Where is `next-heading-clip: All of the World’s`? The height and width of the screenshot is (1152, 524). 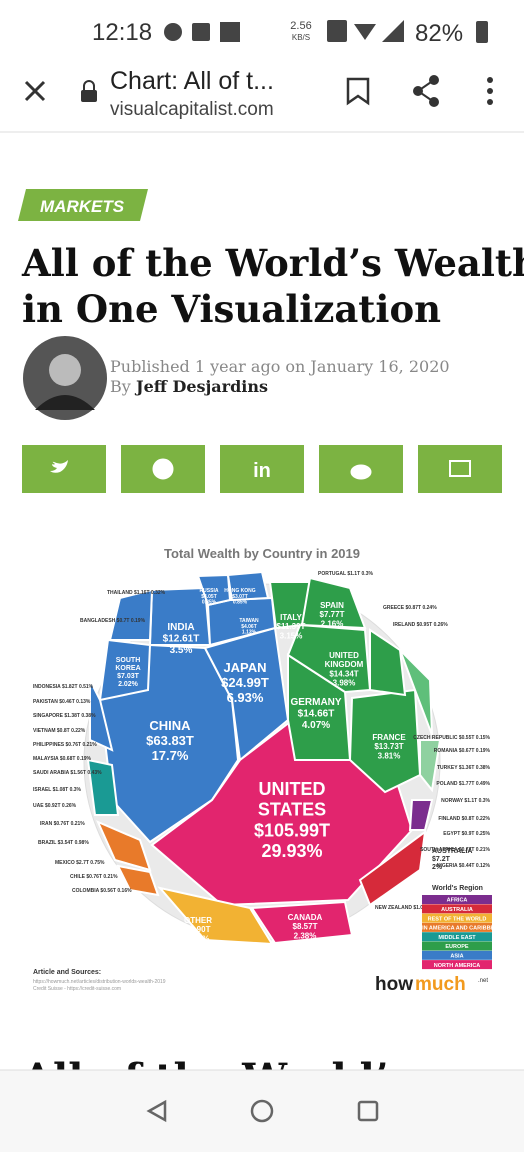
next-heading-clip: All of the World’s is located at coordinates (216, 1078).